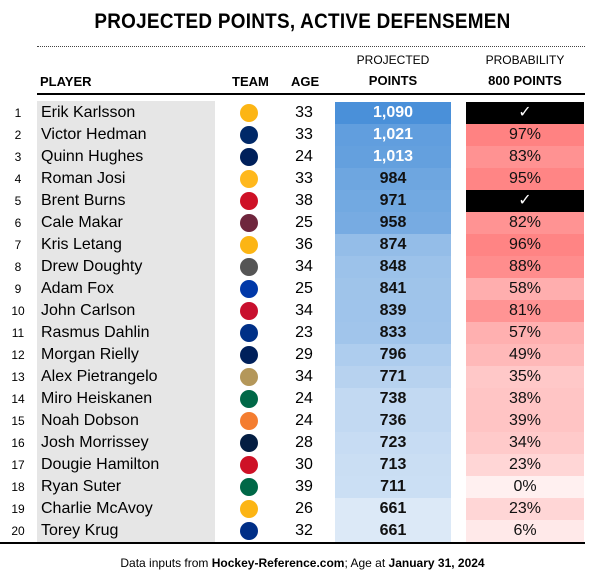 This screenshot has width=605, height=587. Describe the element at coordinates (18, 223) in the screenshot. I see `rank: 6` at that location.